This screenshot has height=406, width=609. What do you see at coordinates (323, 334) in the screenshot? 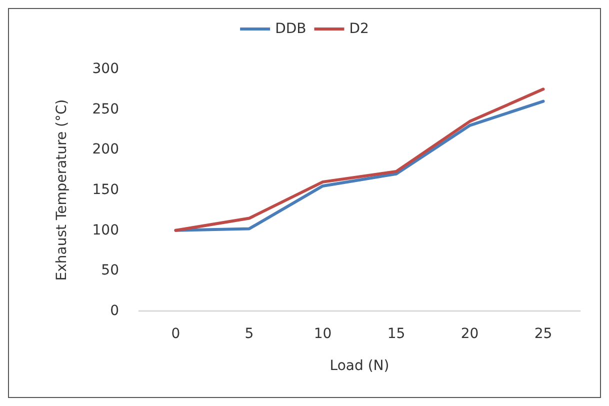
I see `x-tick-label: 10` at bounding box center [323, 334].